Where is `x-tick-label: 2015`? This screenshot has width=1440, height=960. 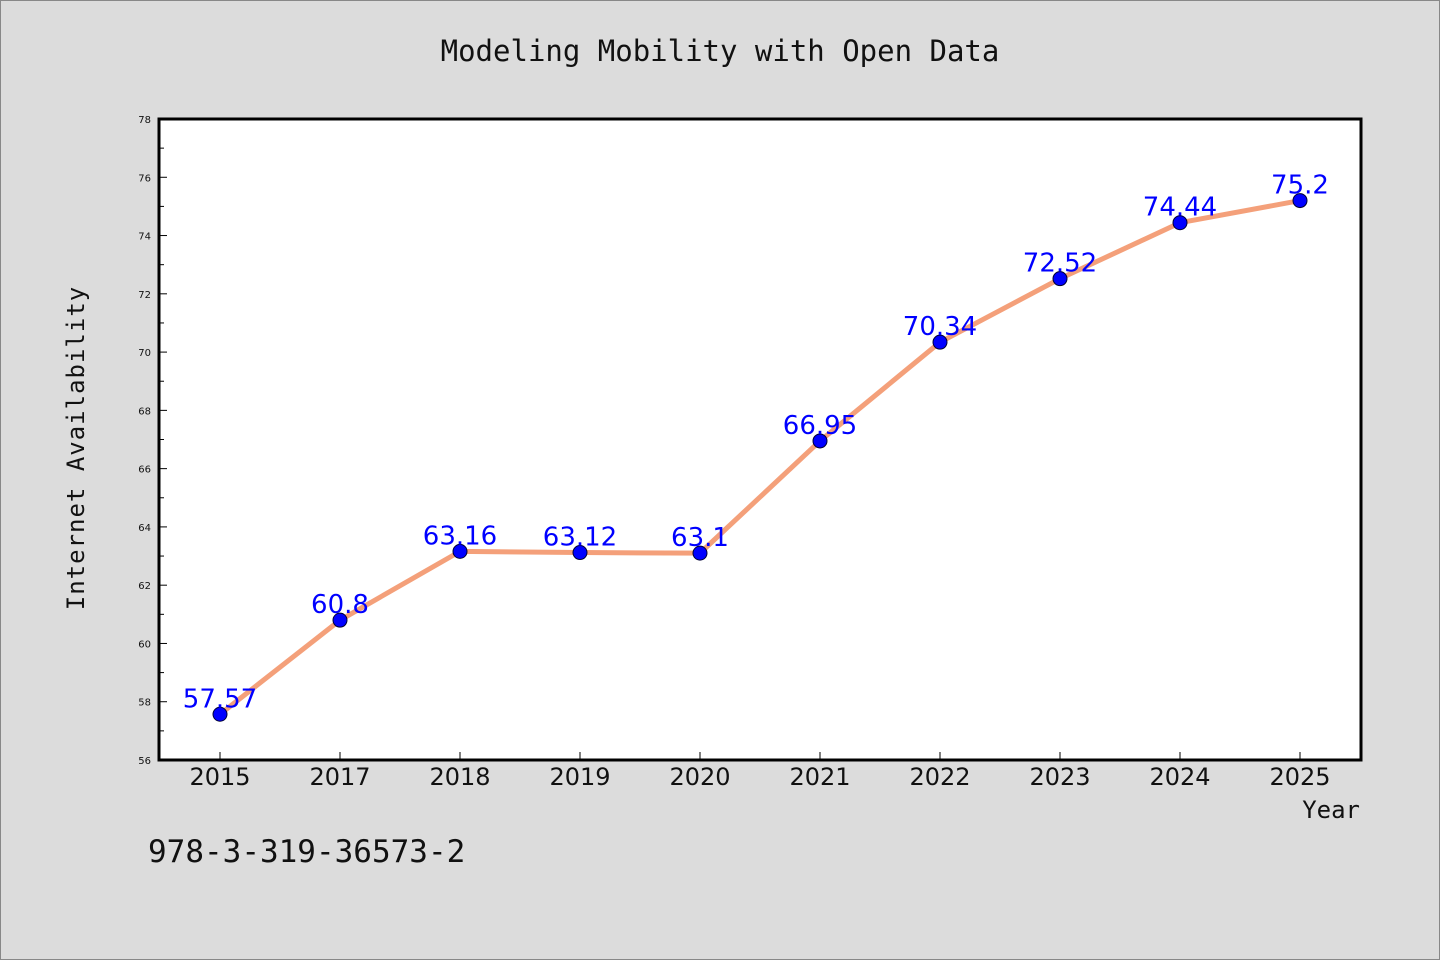
x-tick-label: 2015 is located at coordinates (219, 777).